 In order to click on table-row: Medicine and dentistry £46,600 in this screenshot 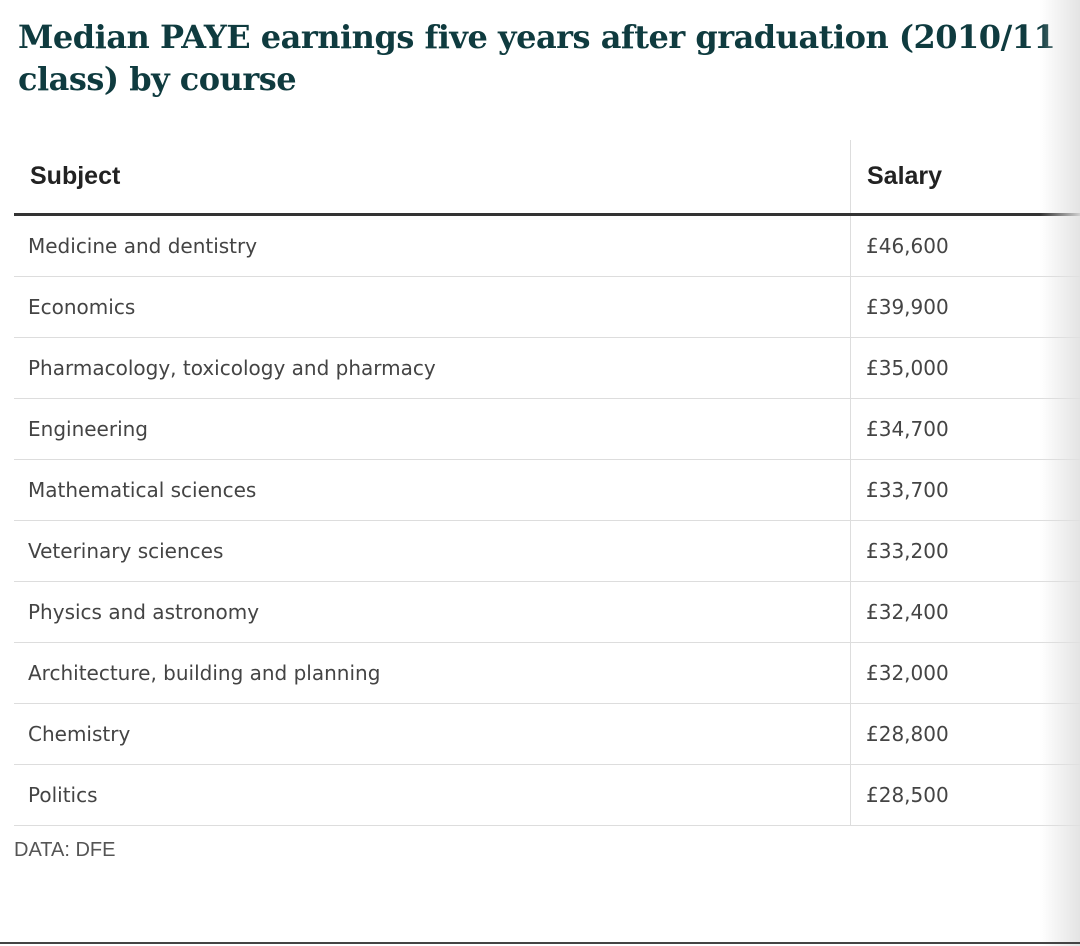, I will do `click(547, 245)`.